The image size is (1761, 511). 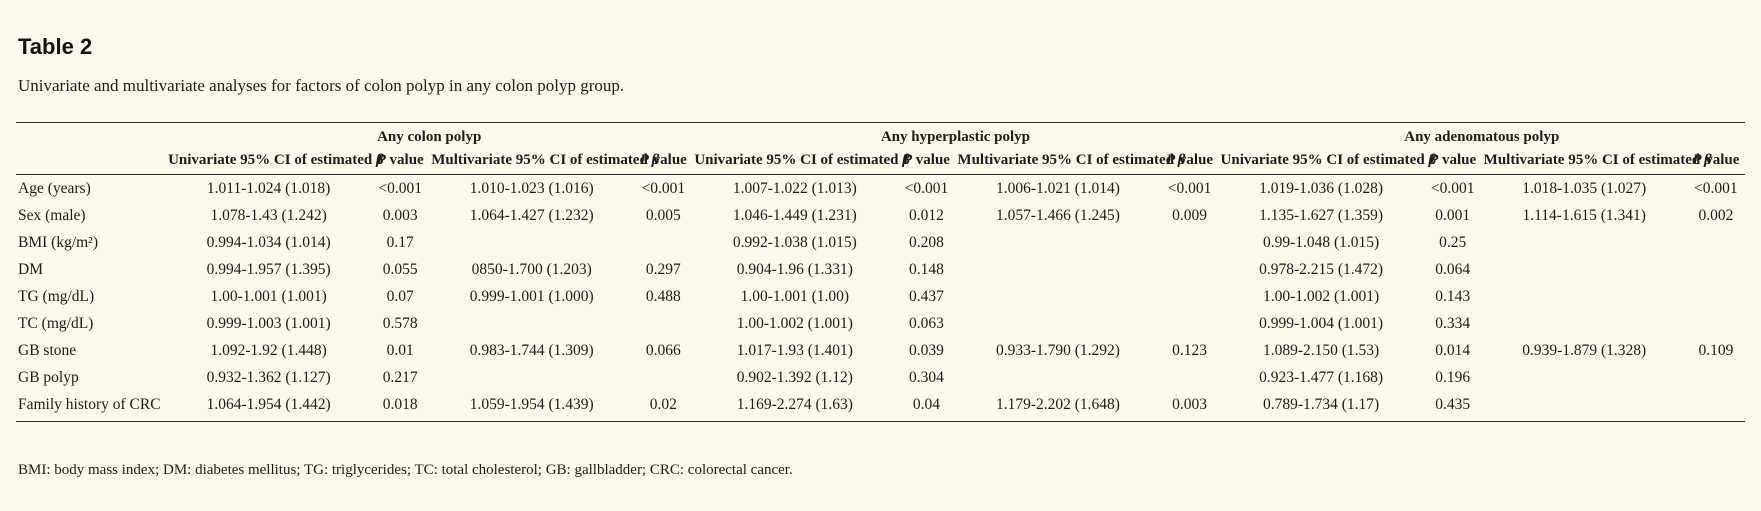 I want to click on ci-value-cell: 0.999-1.001 (1.000), so click(x=531, y=296).